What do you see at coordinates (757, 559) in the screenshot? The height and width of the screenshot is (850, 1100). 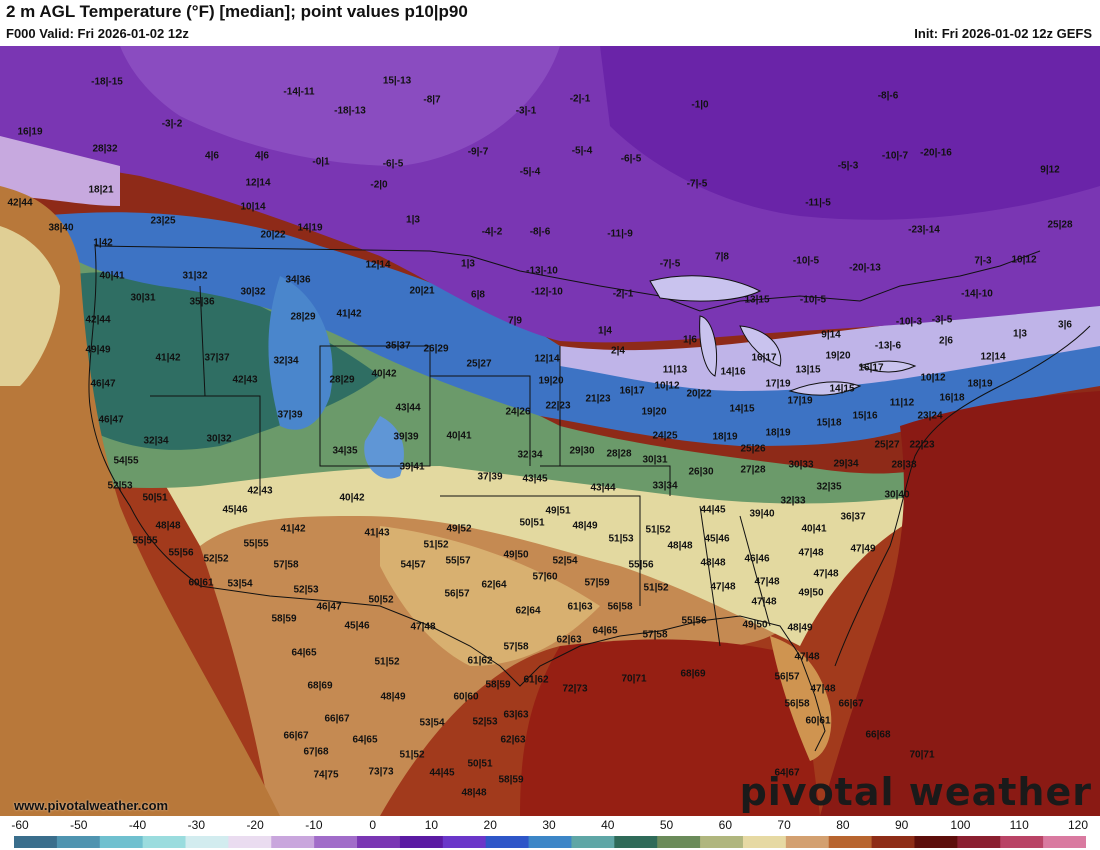 I see `point-value: 46|46` at bounding box center [757, 559].